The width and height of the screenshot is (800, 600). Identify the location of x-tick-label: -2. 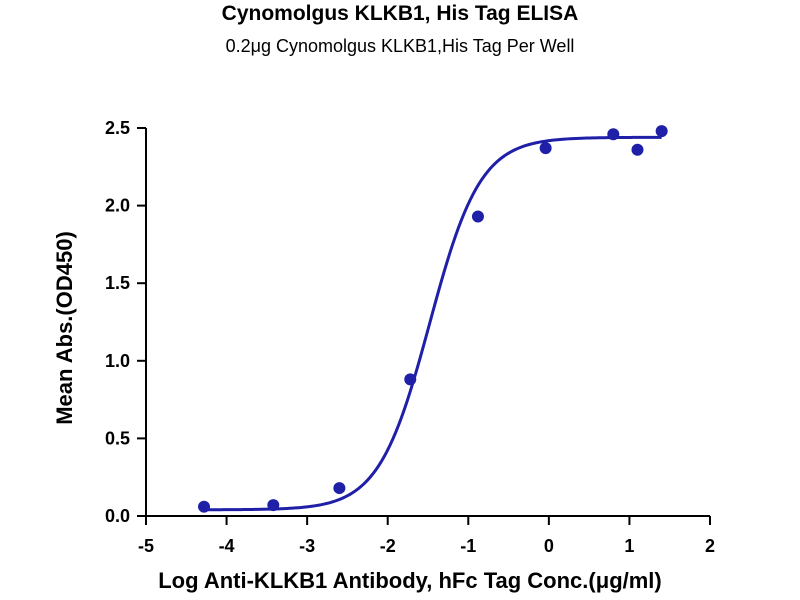
(388, 546).